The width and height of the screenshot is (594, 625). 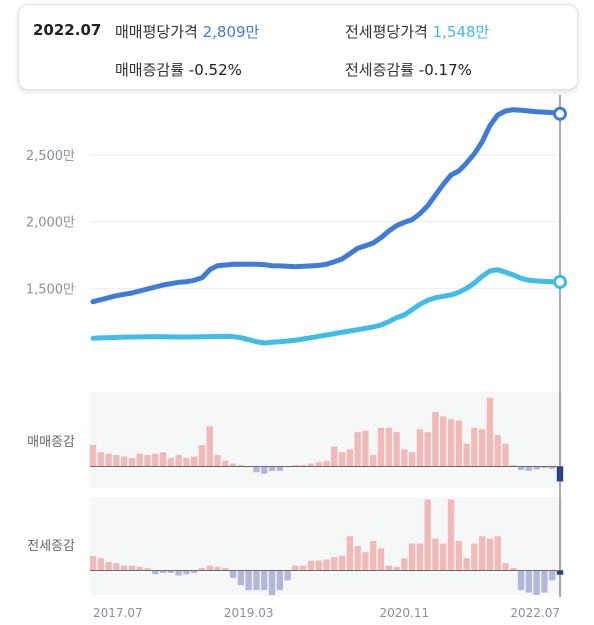 I want to click on sale-price-marker, so click(x=560, y=113).